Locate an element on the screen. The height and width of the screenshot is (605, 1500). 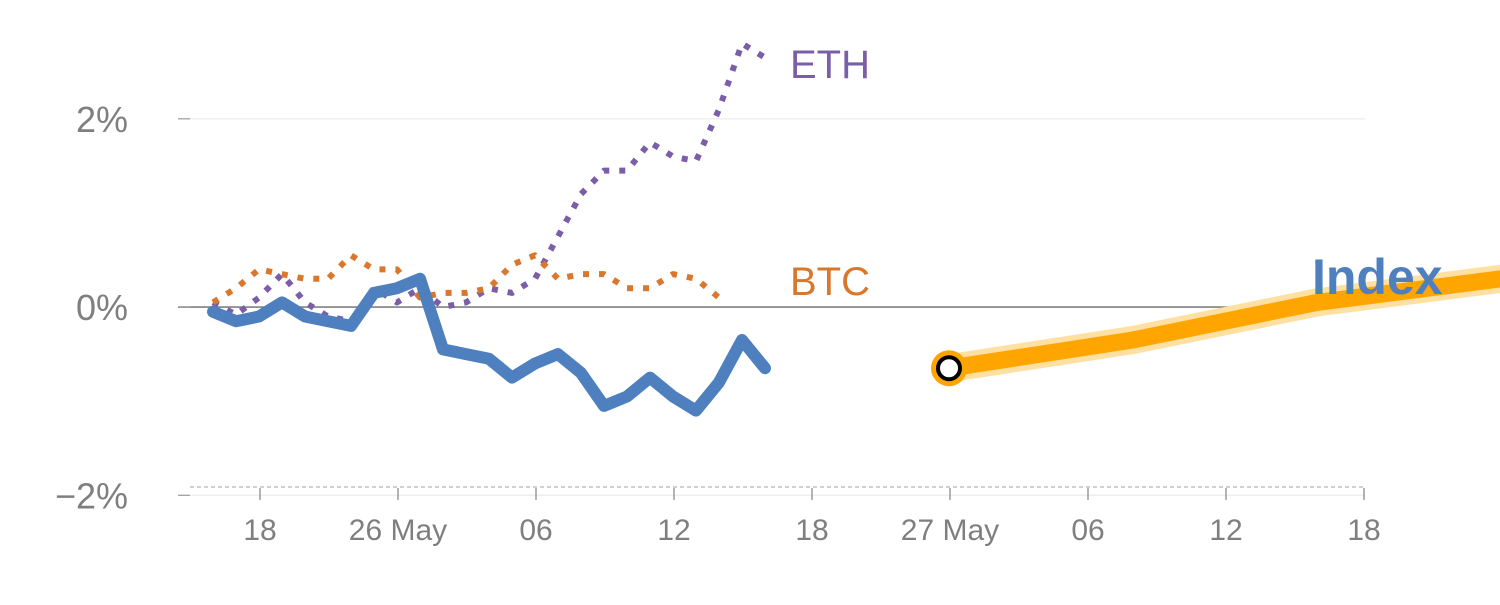
index-series-line is located at coordinates (489, 344).